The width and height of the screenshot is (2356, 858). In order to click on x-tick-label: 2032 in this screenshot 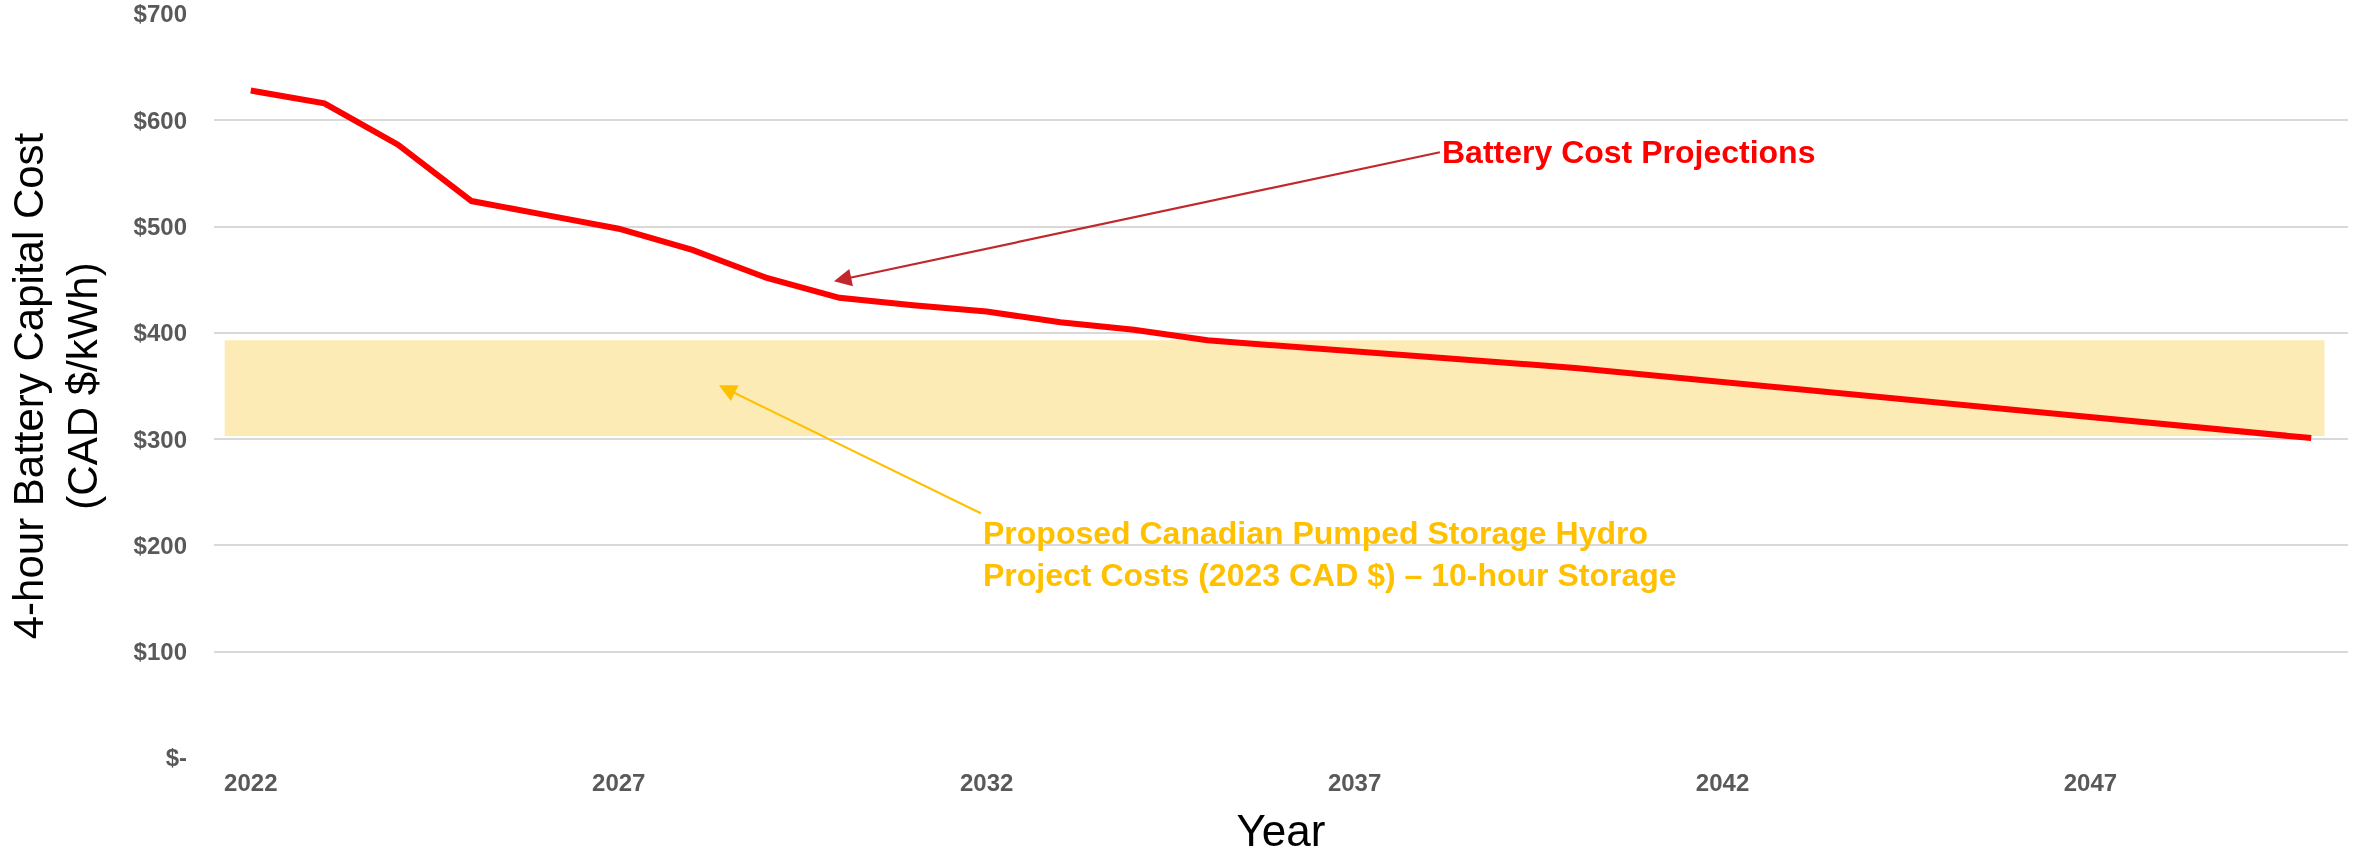, I will do `click(986, 782)`.